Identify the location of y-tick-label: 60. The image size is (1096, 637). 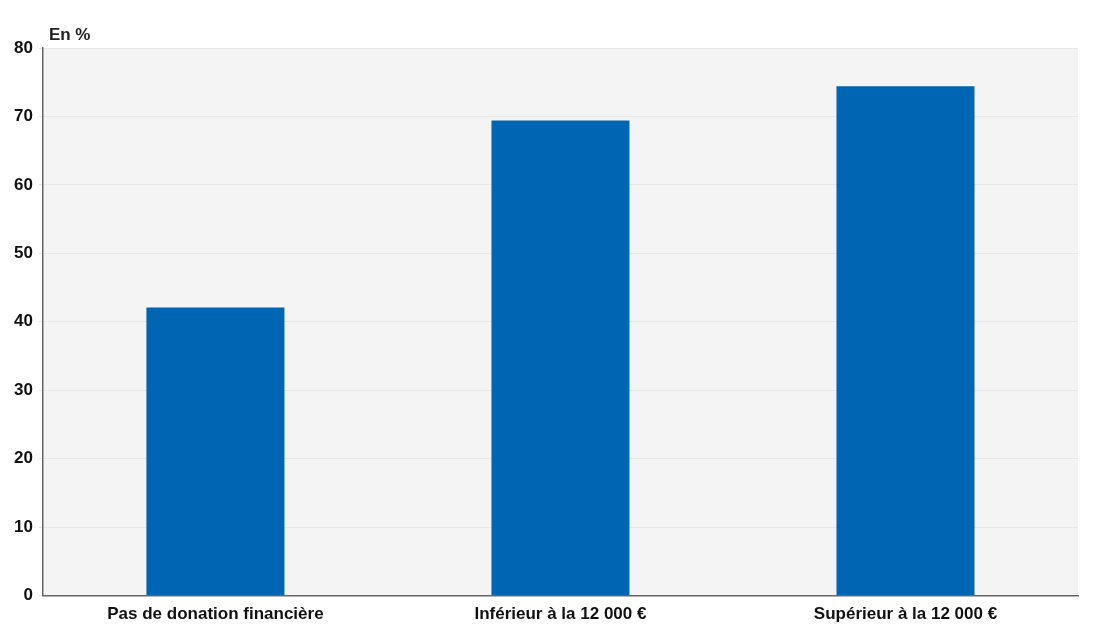
(23, 184).